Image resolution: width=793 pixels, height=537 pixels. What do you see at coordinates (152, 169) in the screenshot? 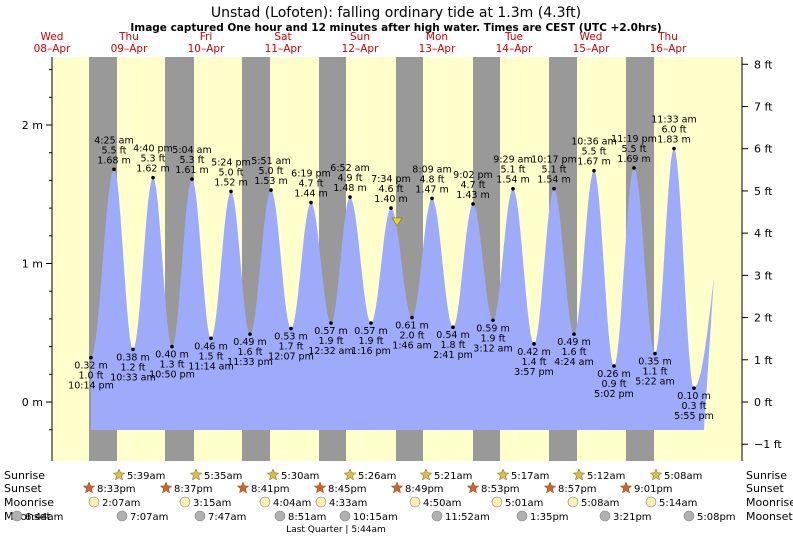
I see `high-metres: 1.62 m` at bounding box center [152, 169].